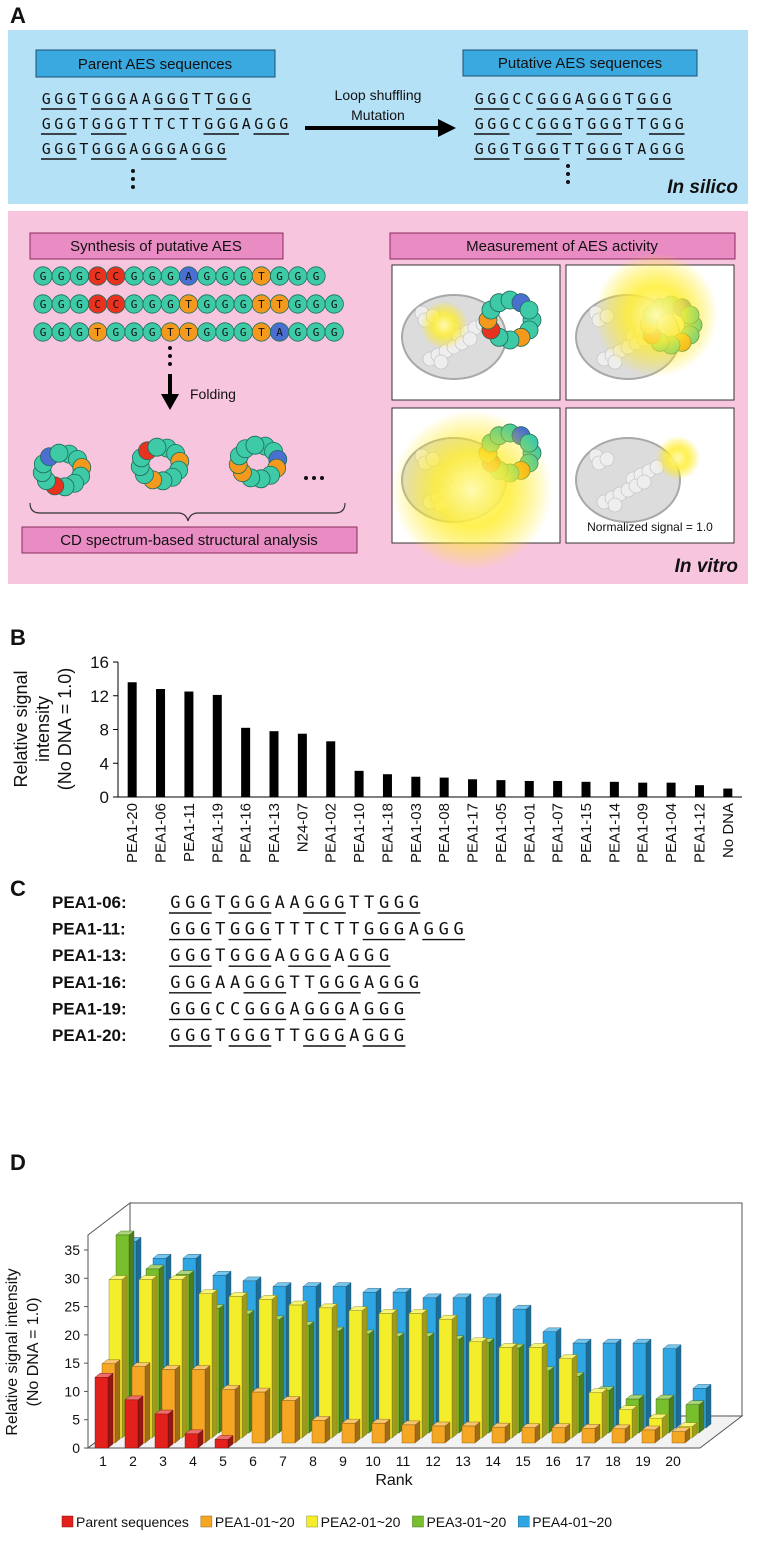  Describe the element at coordinates (613, 1461) in the screenshot. I see `x-tick-label: 18` at that location.